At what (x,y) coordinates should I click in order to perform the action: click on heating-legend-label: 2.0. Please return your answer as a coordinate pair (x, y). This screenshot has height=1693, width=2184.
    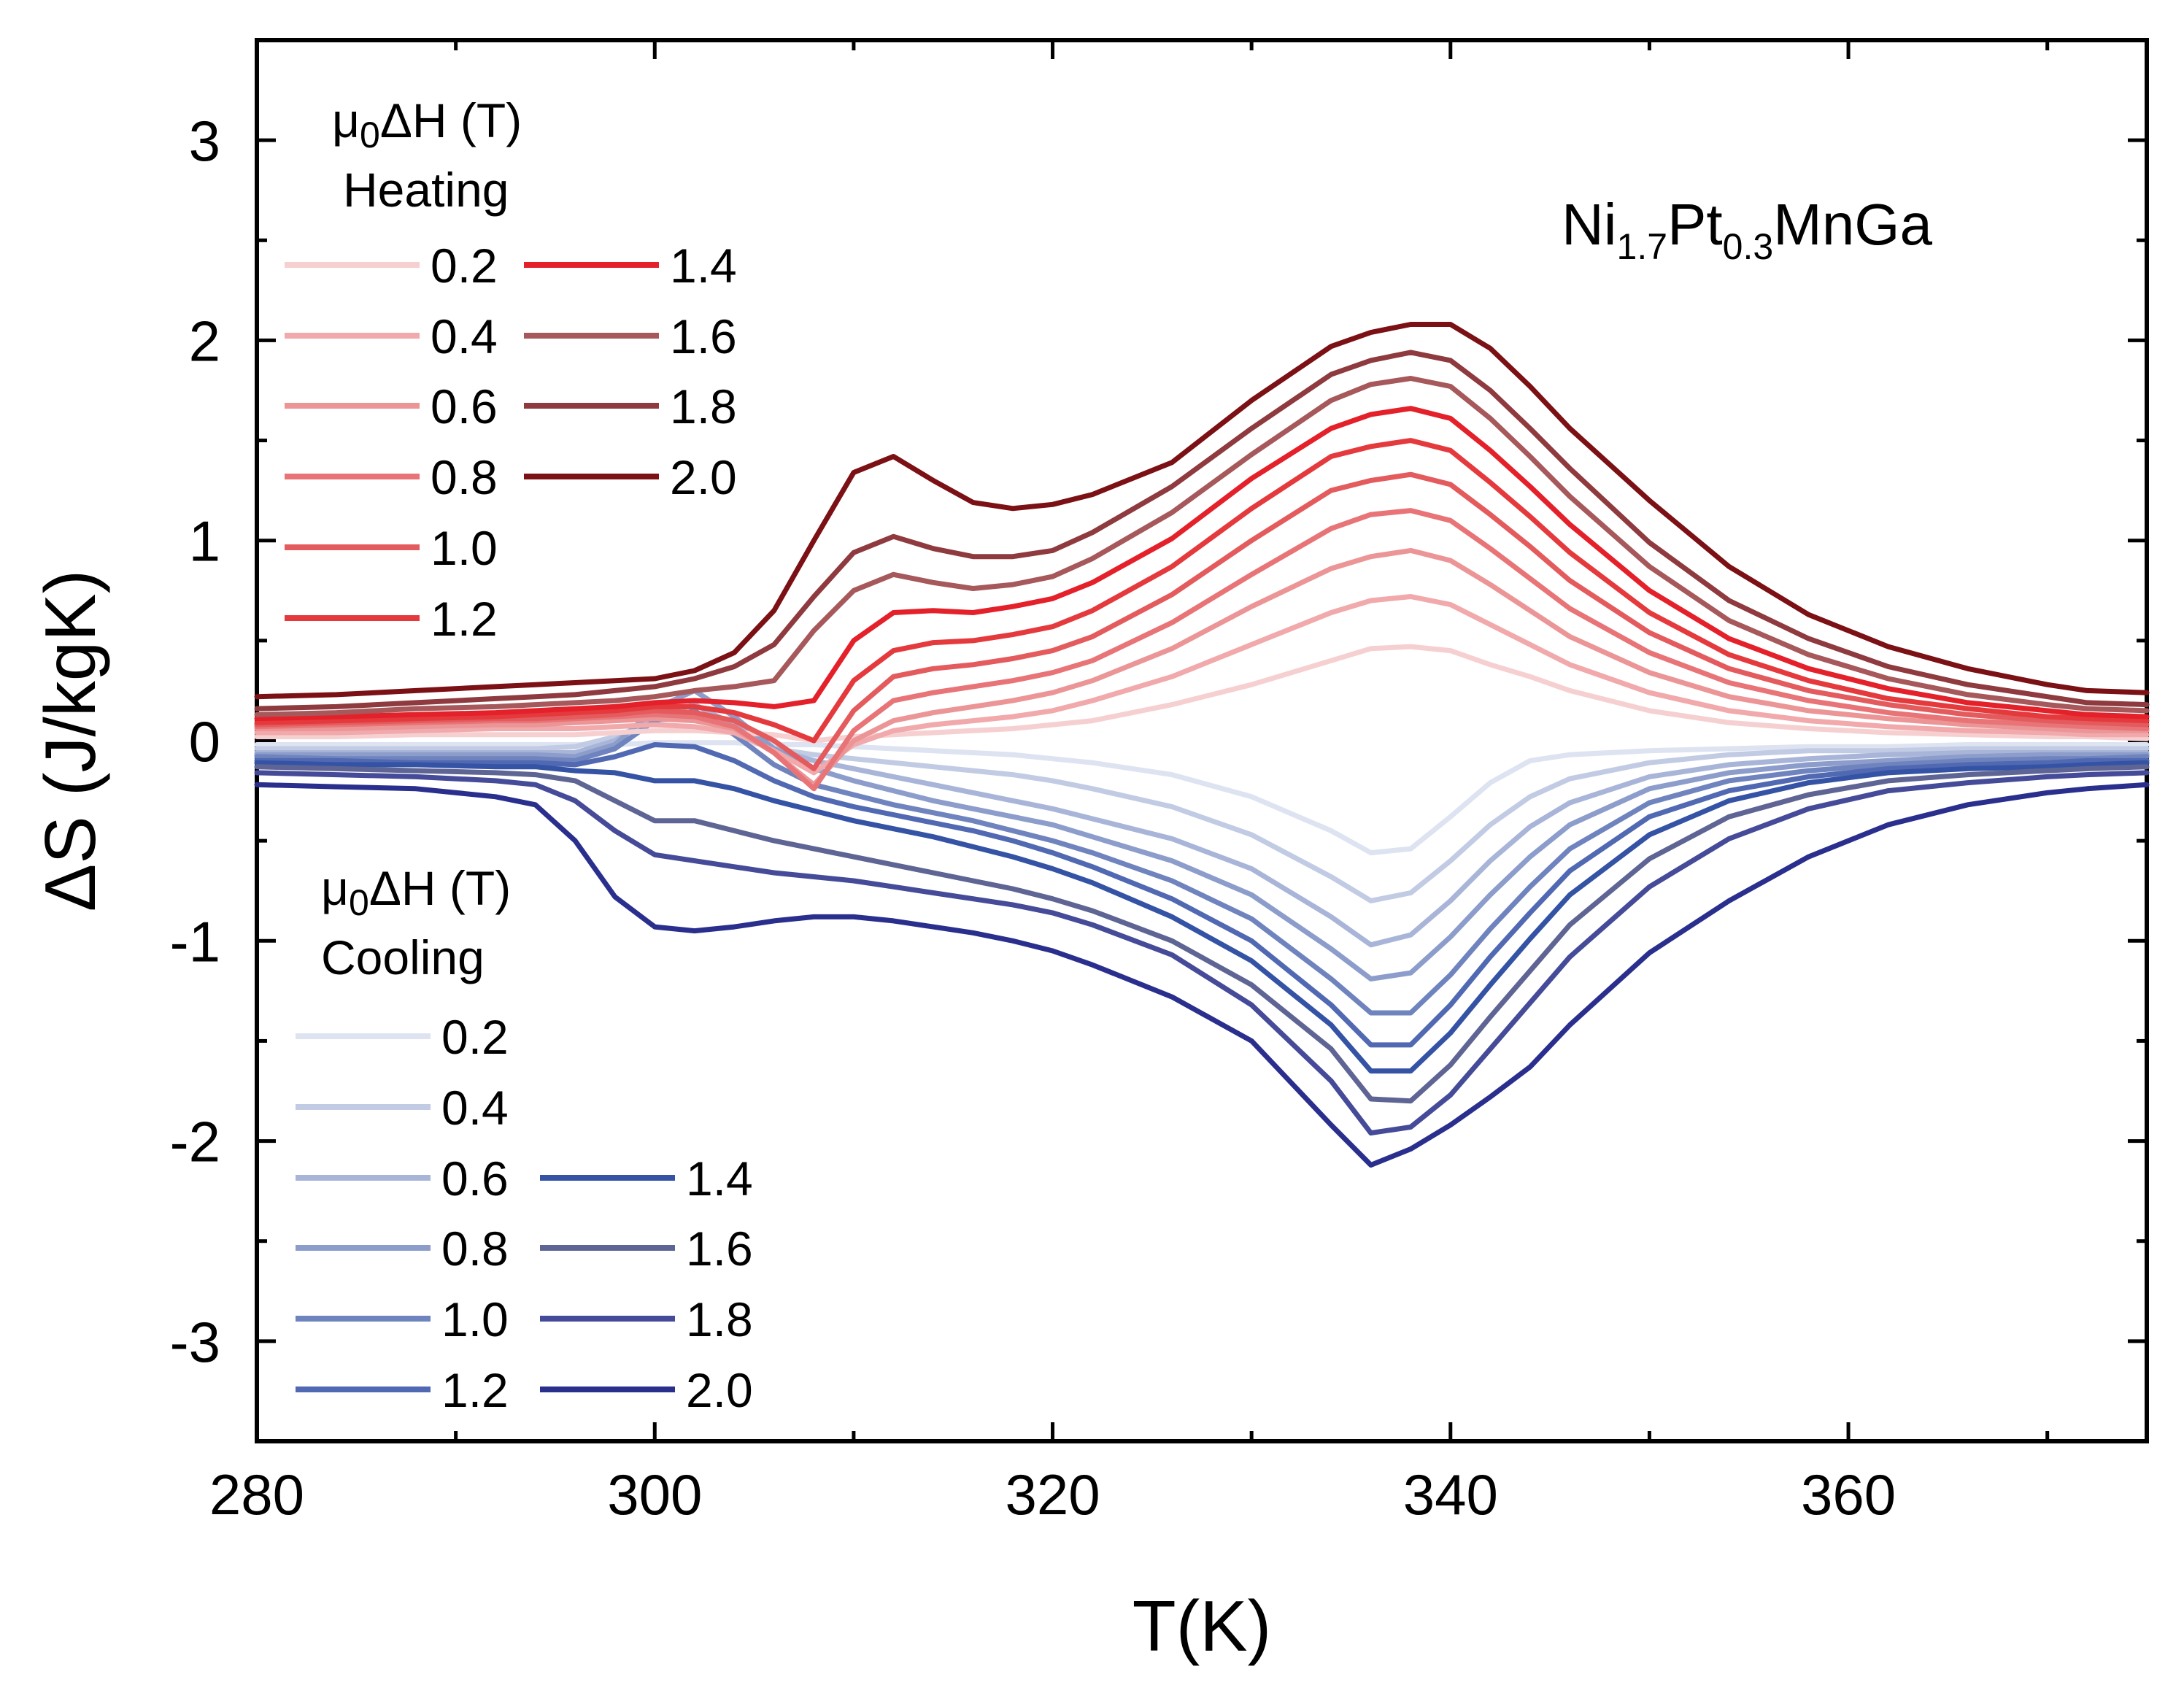
    Looking at the image, I should click on (703, 477).